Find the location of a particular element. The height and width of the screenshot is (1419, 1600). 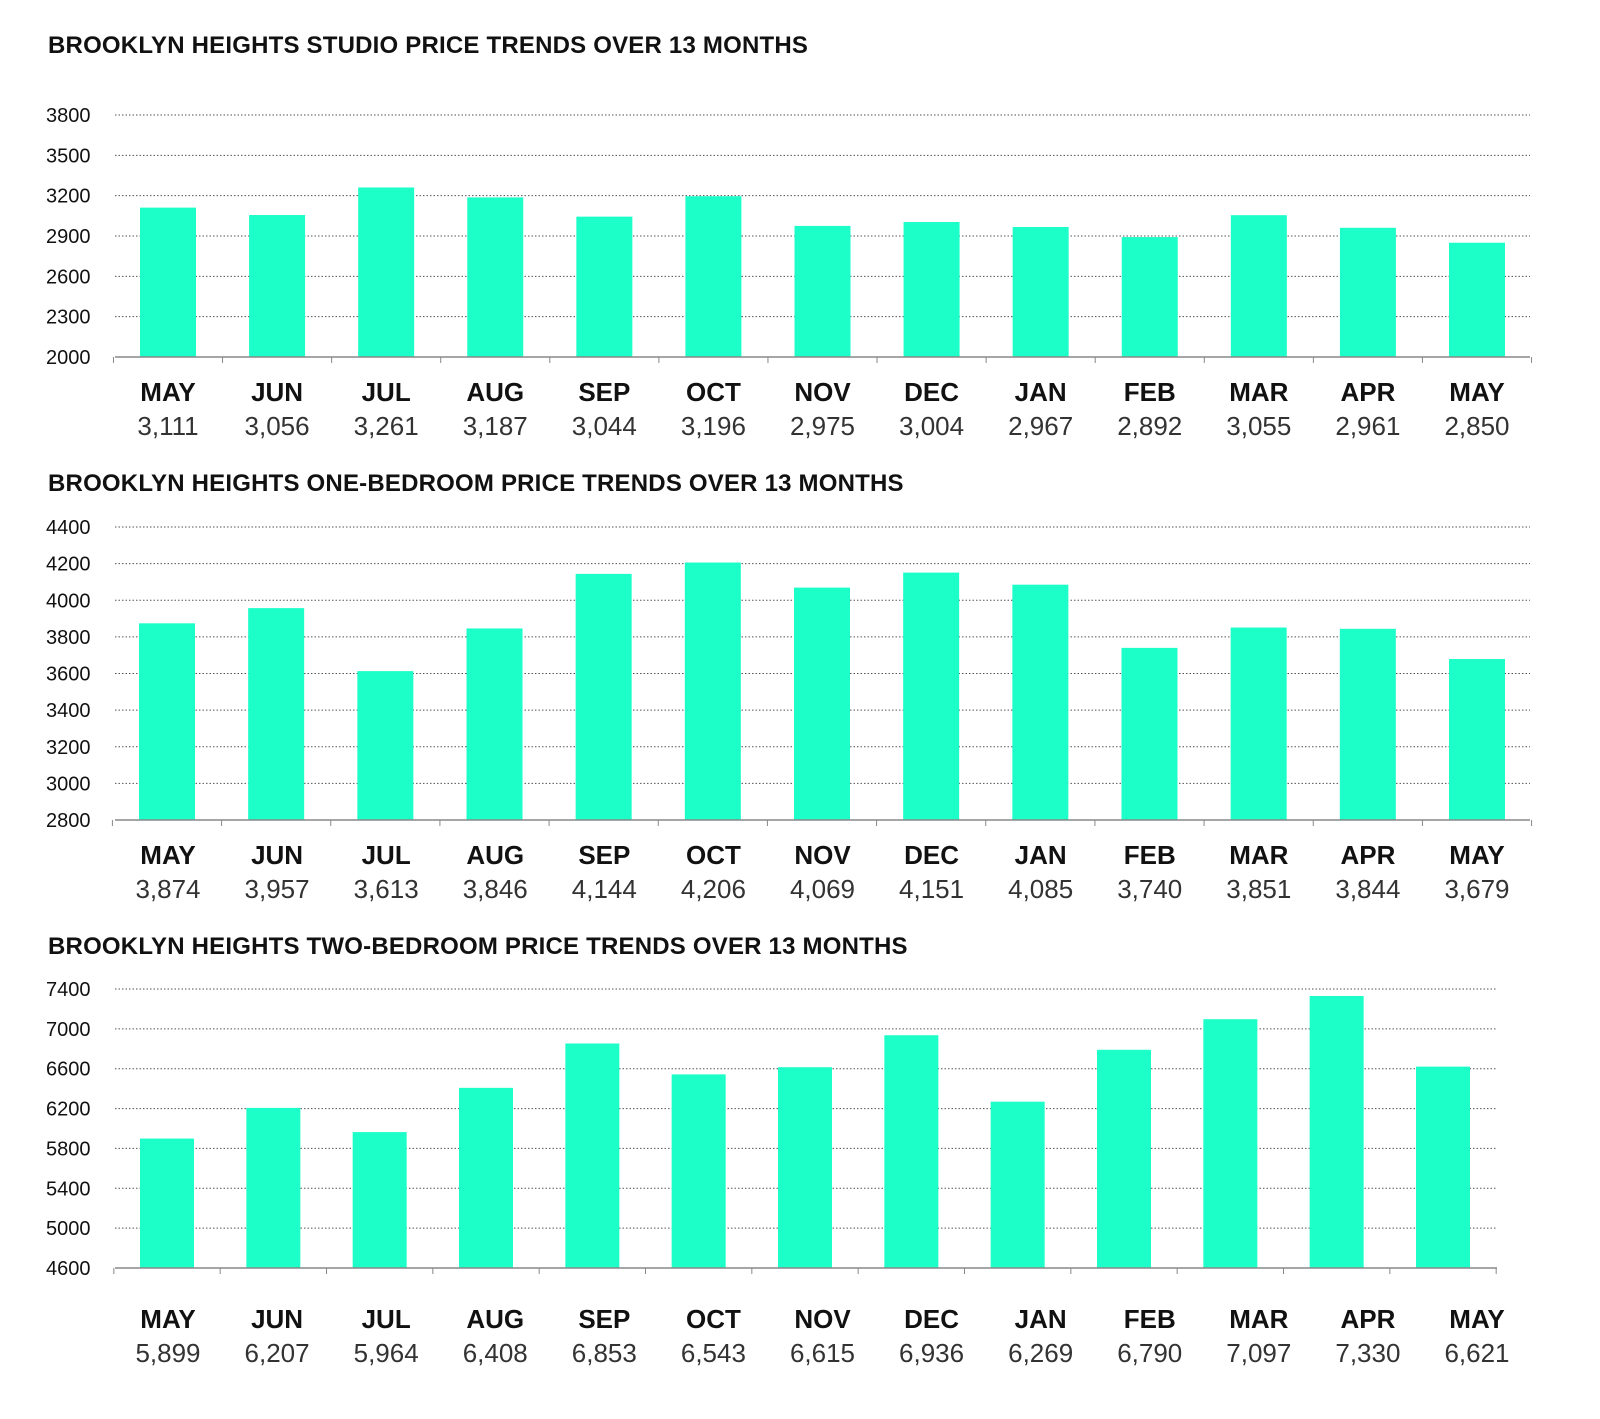

y-tick-label: 3400 is located at coordinates (68, 711).